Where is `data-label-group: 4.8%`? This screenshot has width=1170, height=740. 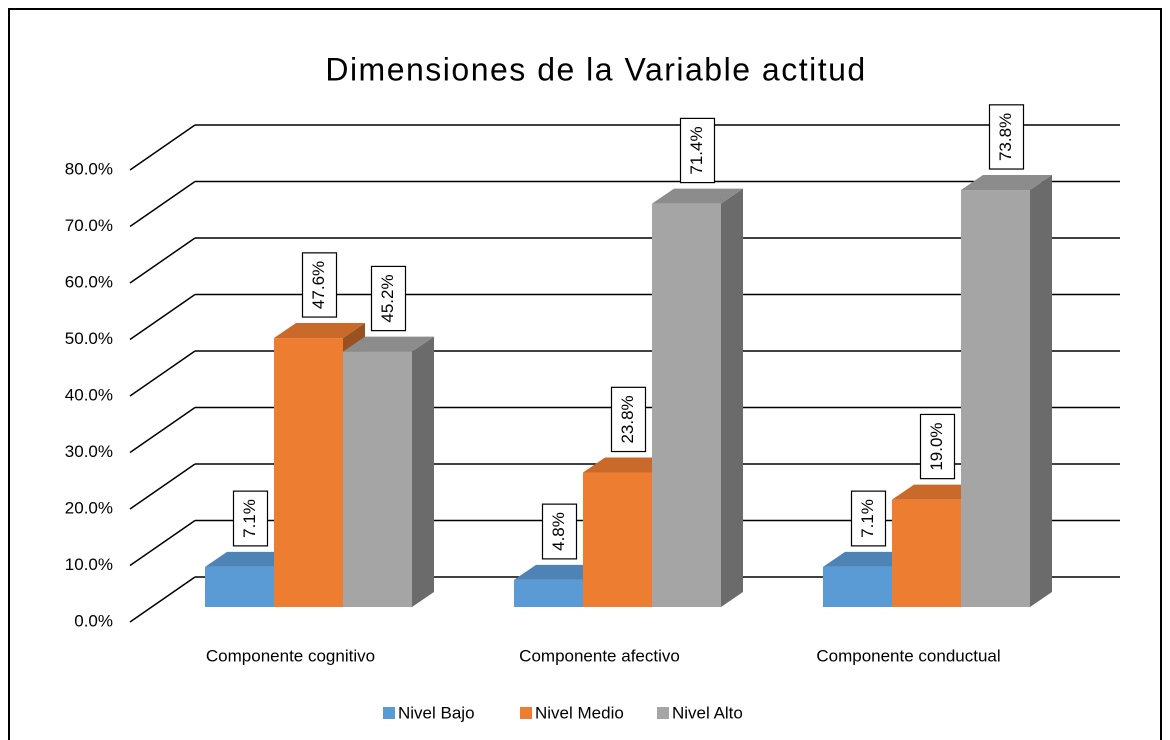
data-label-group: 4.8% is located at coordinates (559, 531).